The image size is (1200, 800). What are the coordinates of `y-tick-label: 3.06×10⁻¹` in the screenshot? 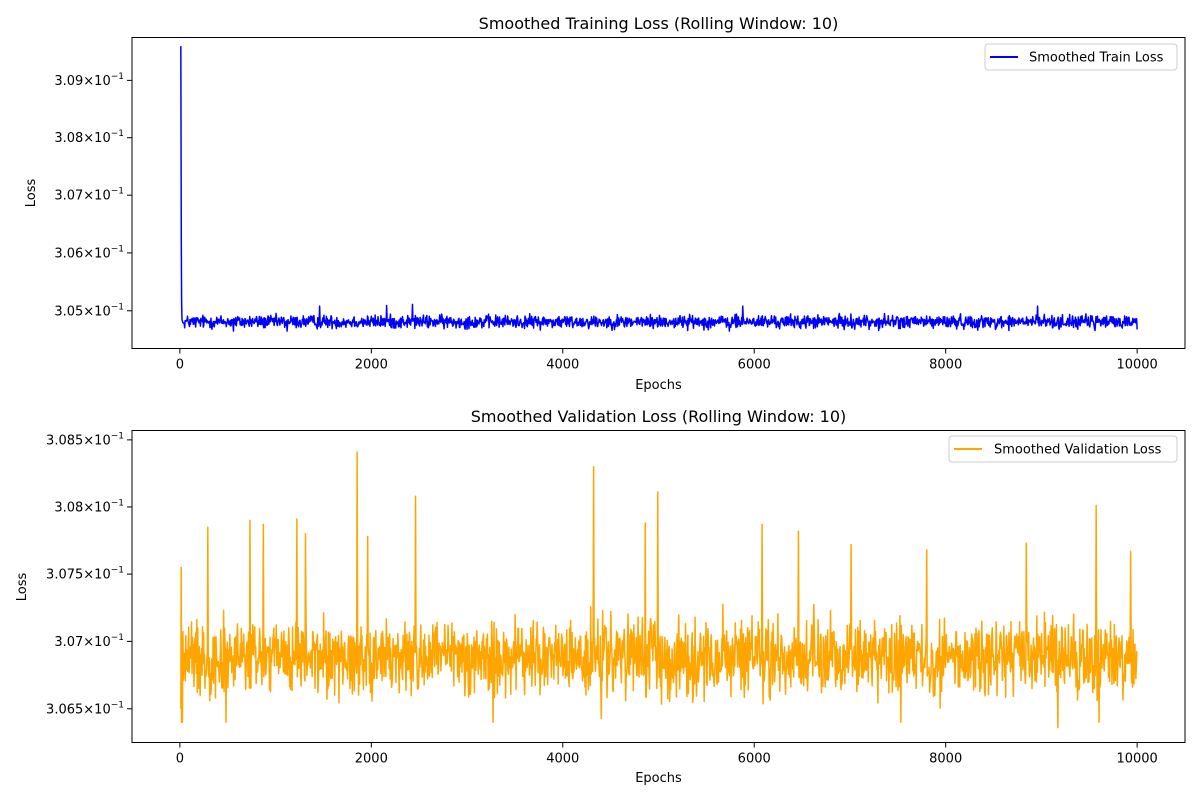 It's located at (89, 252).